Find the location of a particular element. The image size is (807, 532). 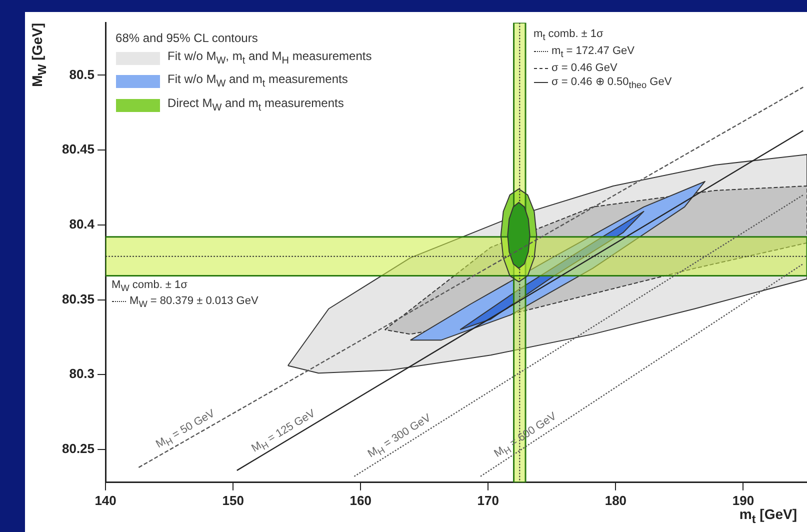

y-tick-label: 80.5 is located at coordinates (82, 74).